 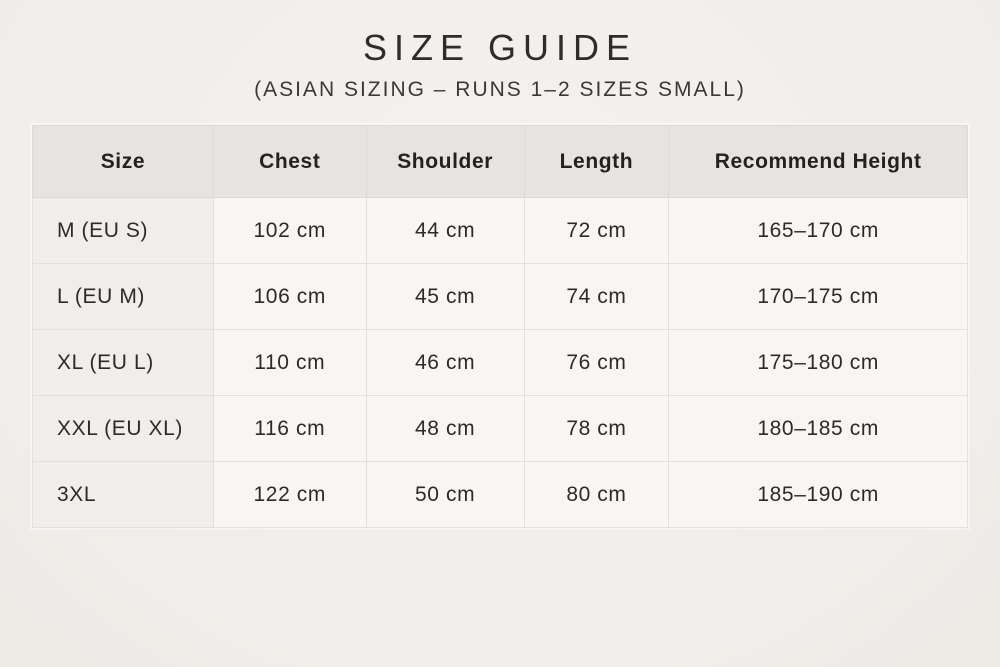 What do you see at coordinates (500, 47) in the screenshot?
I see `page-title: SIZE GUIDE` at bounding box center [500, 47].